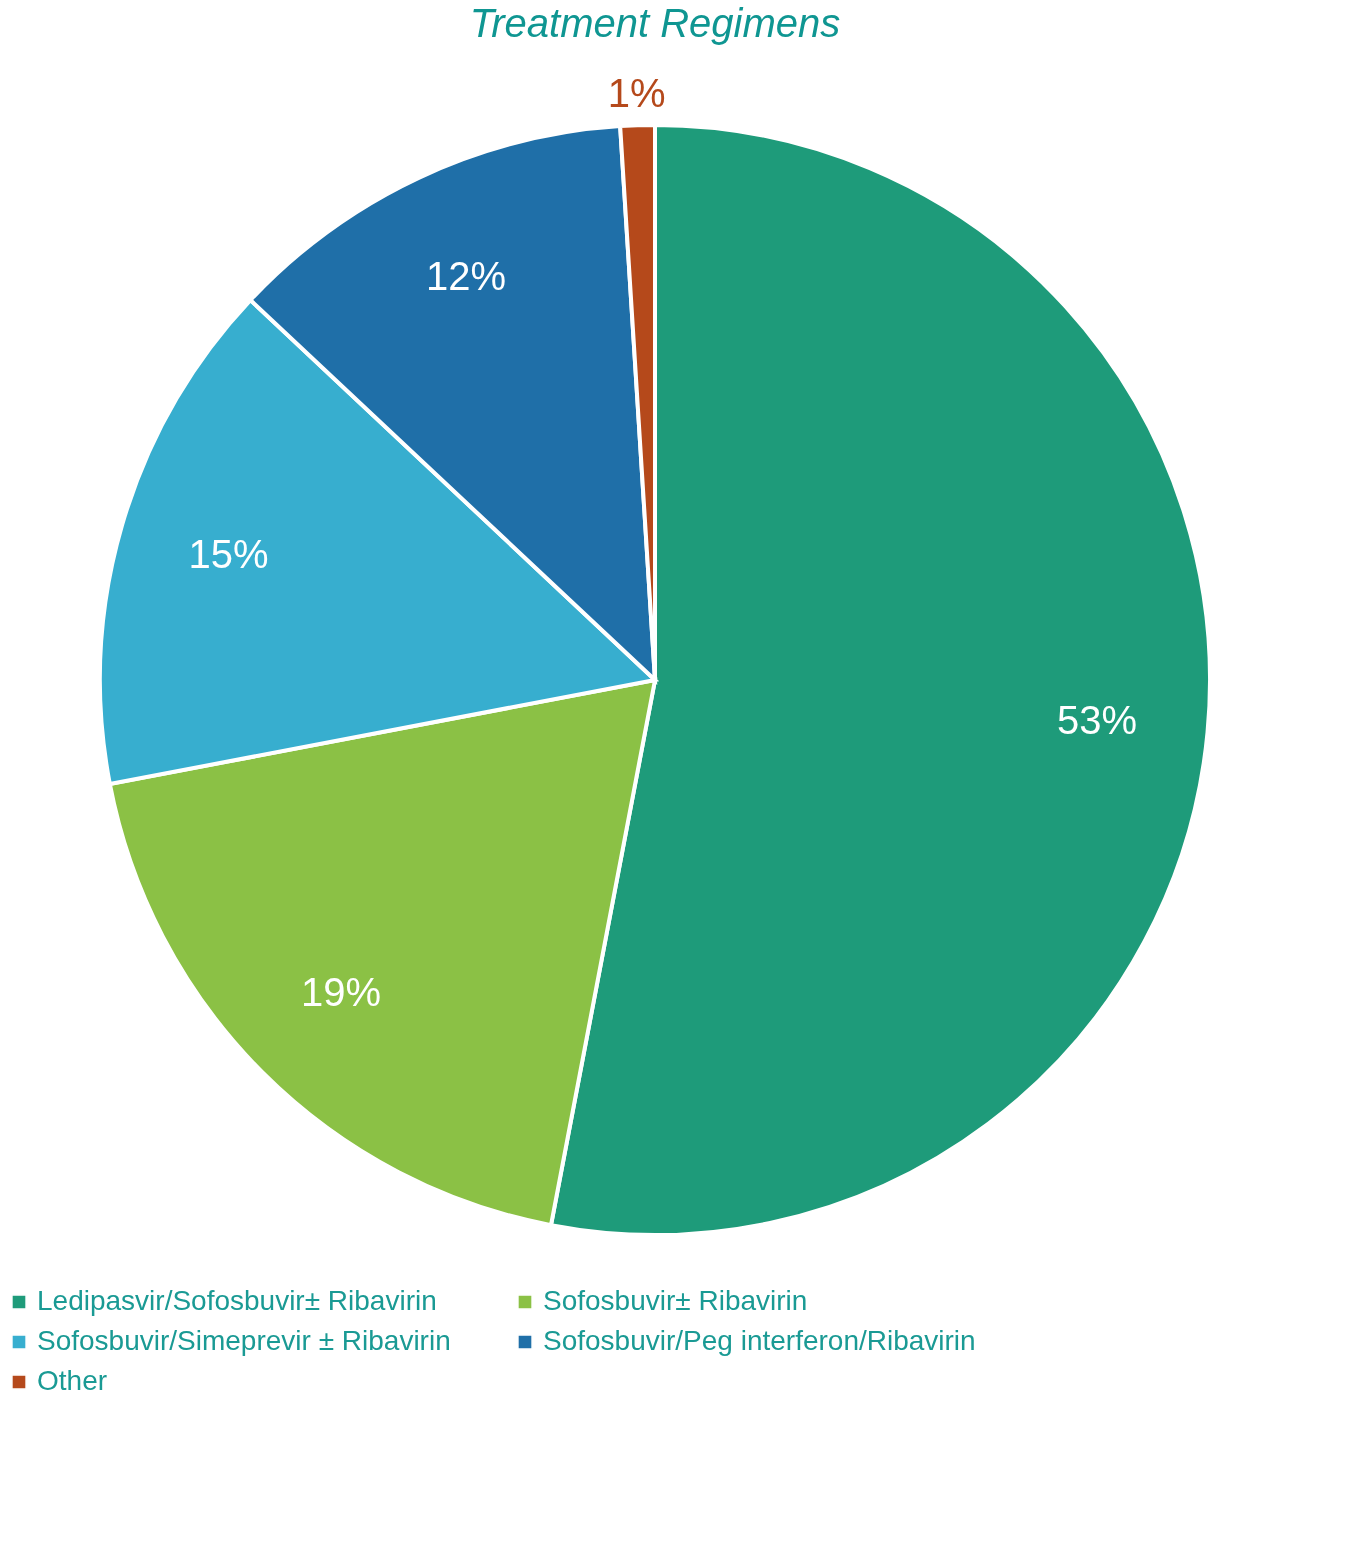 This screenshot has width=1366, height=1543. I want to click on data-label: 1%, so click(636, 93).